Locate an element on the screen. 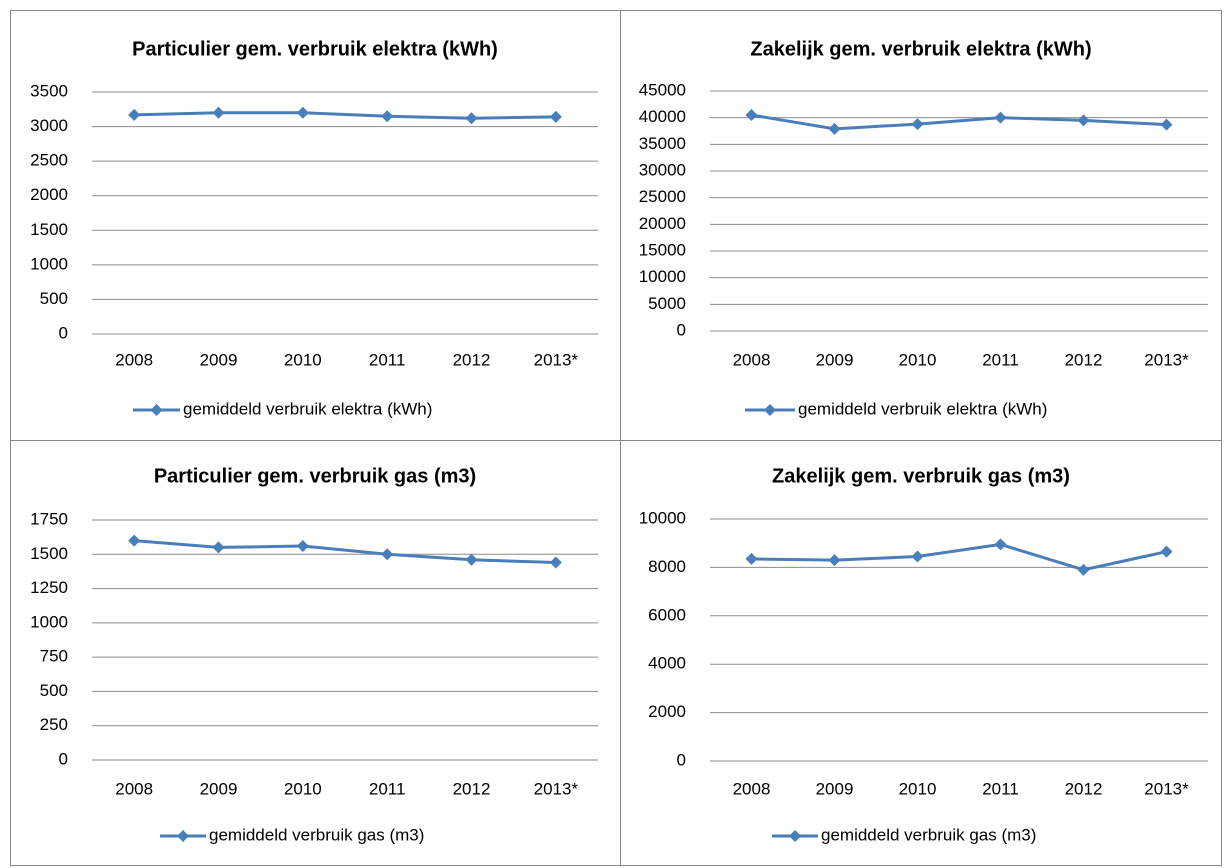 This screenshot has width=1224, height=868. y-tick-label: 6000 is located at coordinates (667, 614).